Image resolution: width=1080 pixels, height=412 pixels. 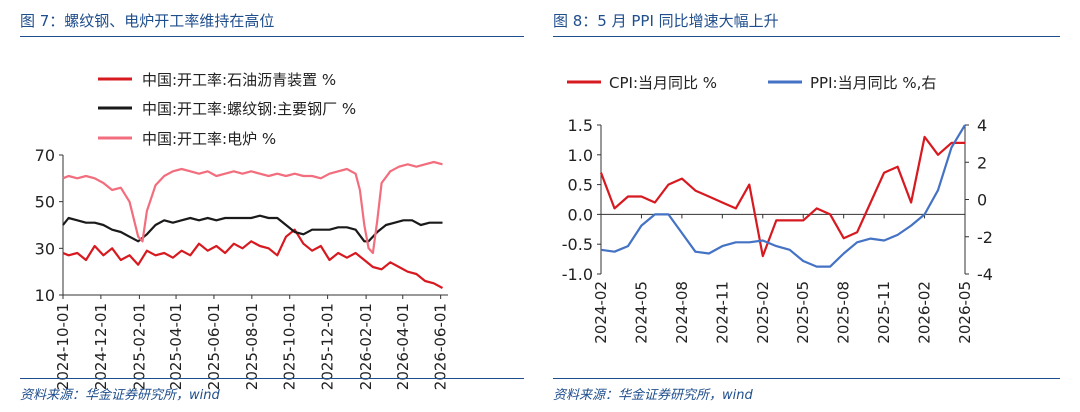 What do you see at coordinates (580, 155) in the screenshot?
I see `left-y-tick-label: 1.0` at bounding box center [580, 155].